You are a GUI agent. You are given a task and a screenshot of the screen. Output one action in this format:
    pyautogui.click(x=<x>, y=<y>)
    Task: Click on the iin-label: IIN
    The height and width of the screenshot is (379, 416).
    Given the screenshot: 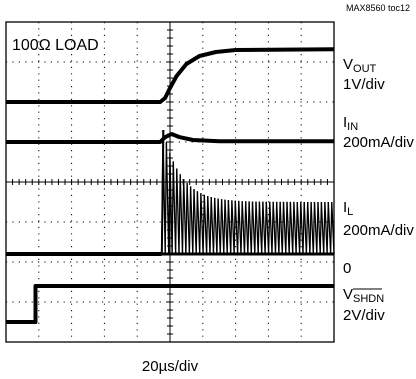 What is the action you would take?
    pyautogui.click(x=350, y=123)
    